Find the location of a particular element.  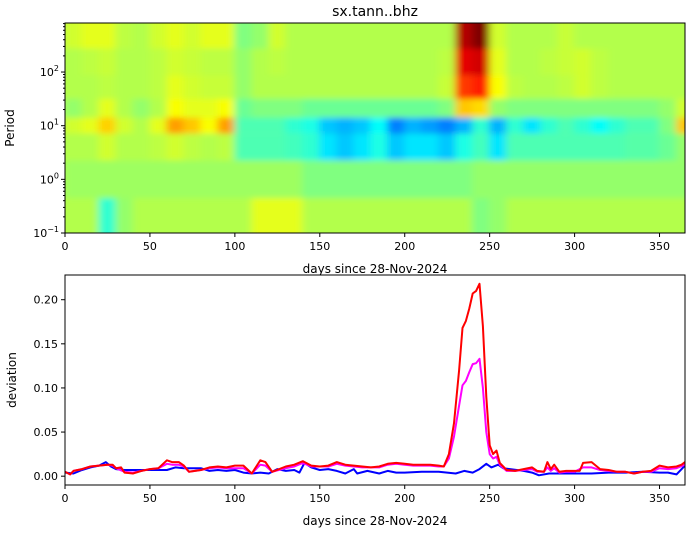

x-tick-label: 250 is located at coordinates (489, 246).